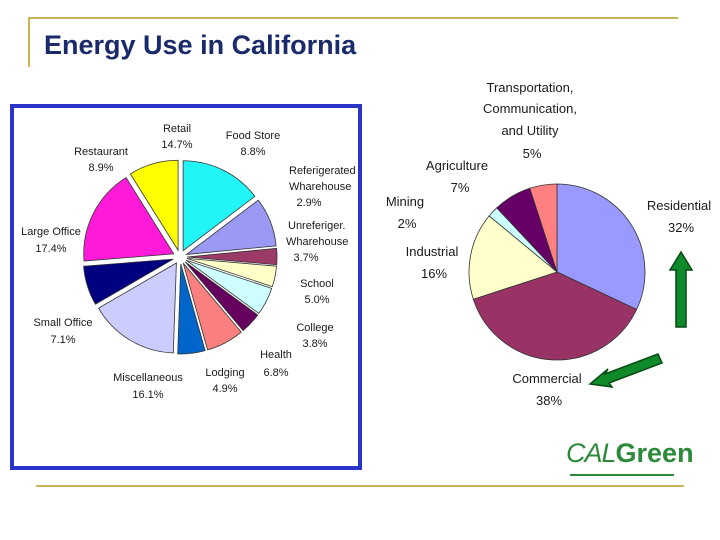  Describe the element at coordinates (360, 486) in the screenshot. I see `bottom-rule` at that location.